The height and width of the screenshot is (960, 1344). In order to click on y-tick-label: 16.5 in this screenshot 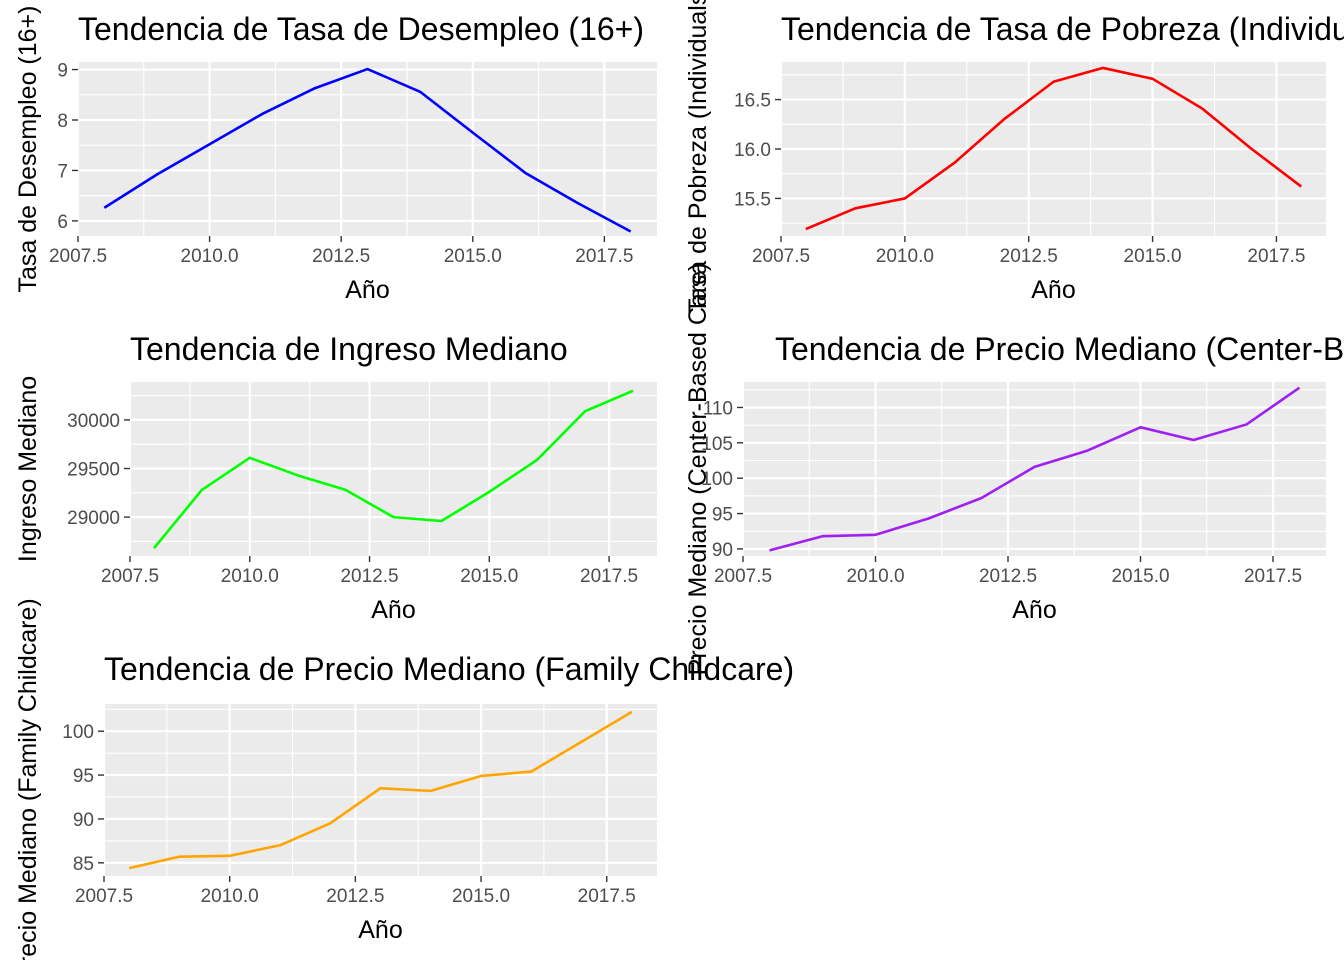, I will do `click(752, 101)`.